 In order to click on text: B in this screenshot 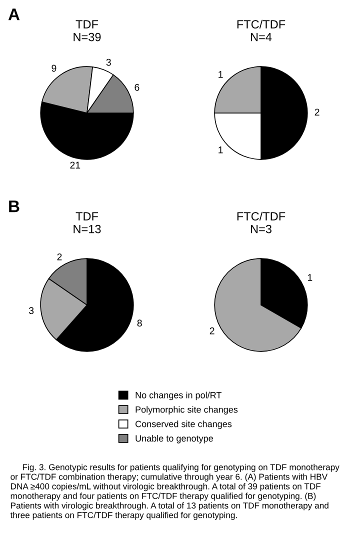, I will do `click(14, 206)`.